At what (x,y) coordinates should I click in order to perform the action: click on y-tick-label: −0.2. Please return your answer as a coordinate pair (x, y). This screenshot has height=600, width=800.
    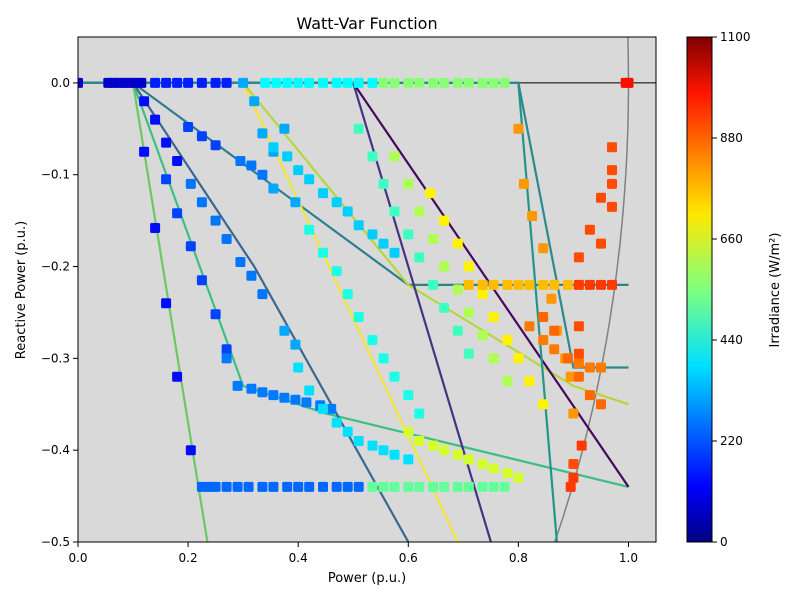
    Looking at the image, I should click on (55, 267).